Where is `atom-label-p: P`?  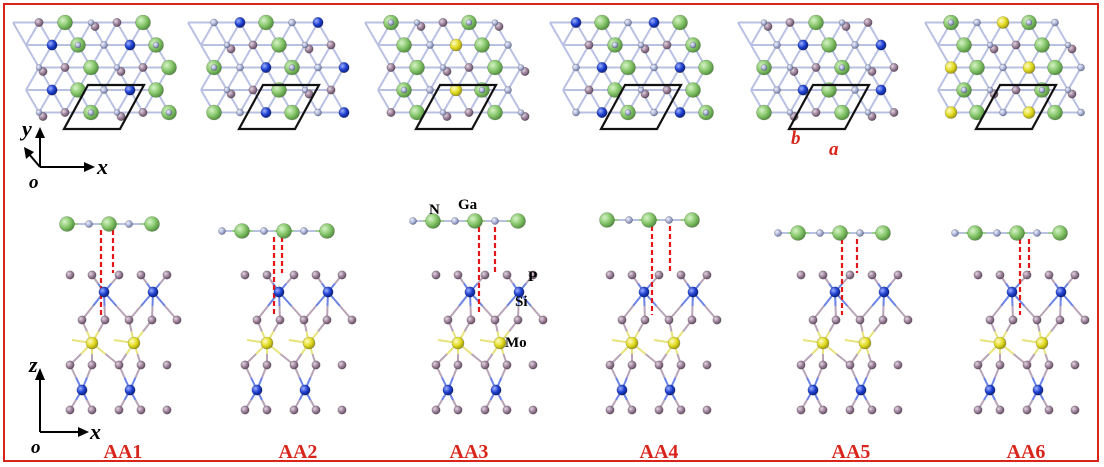 atom-label-p: P is located at coordinates (532, 277).